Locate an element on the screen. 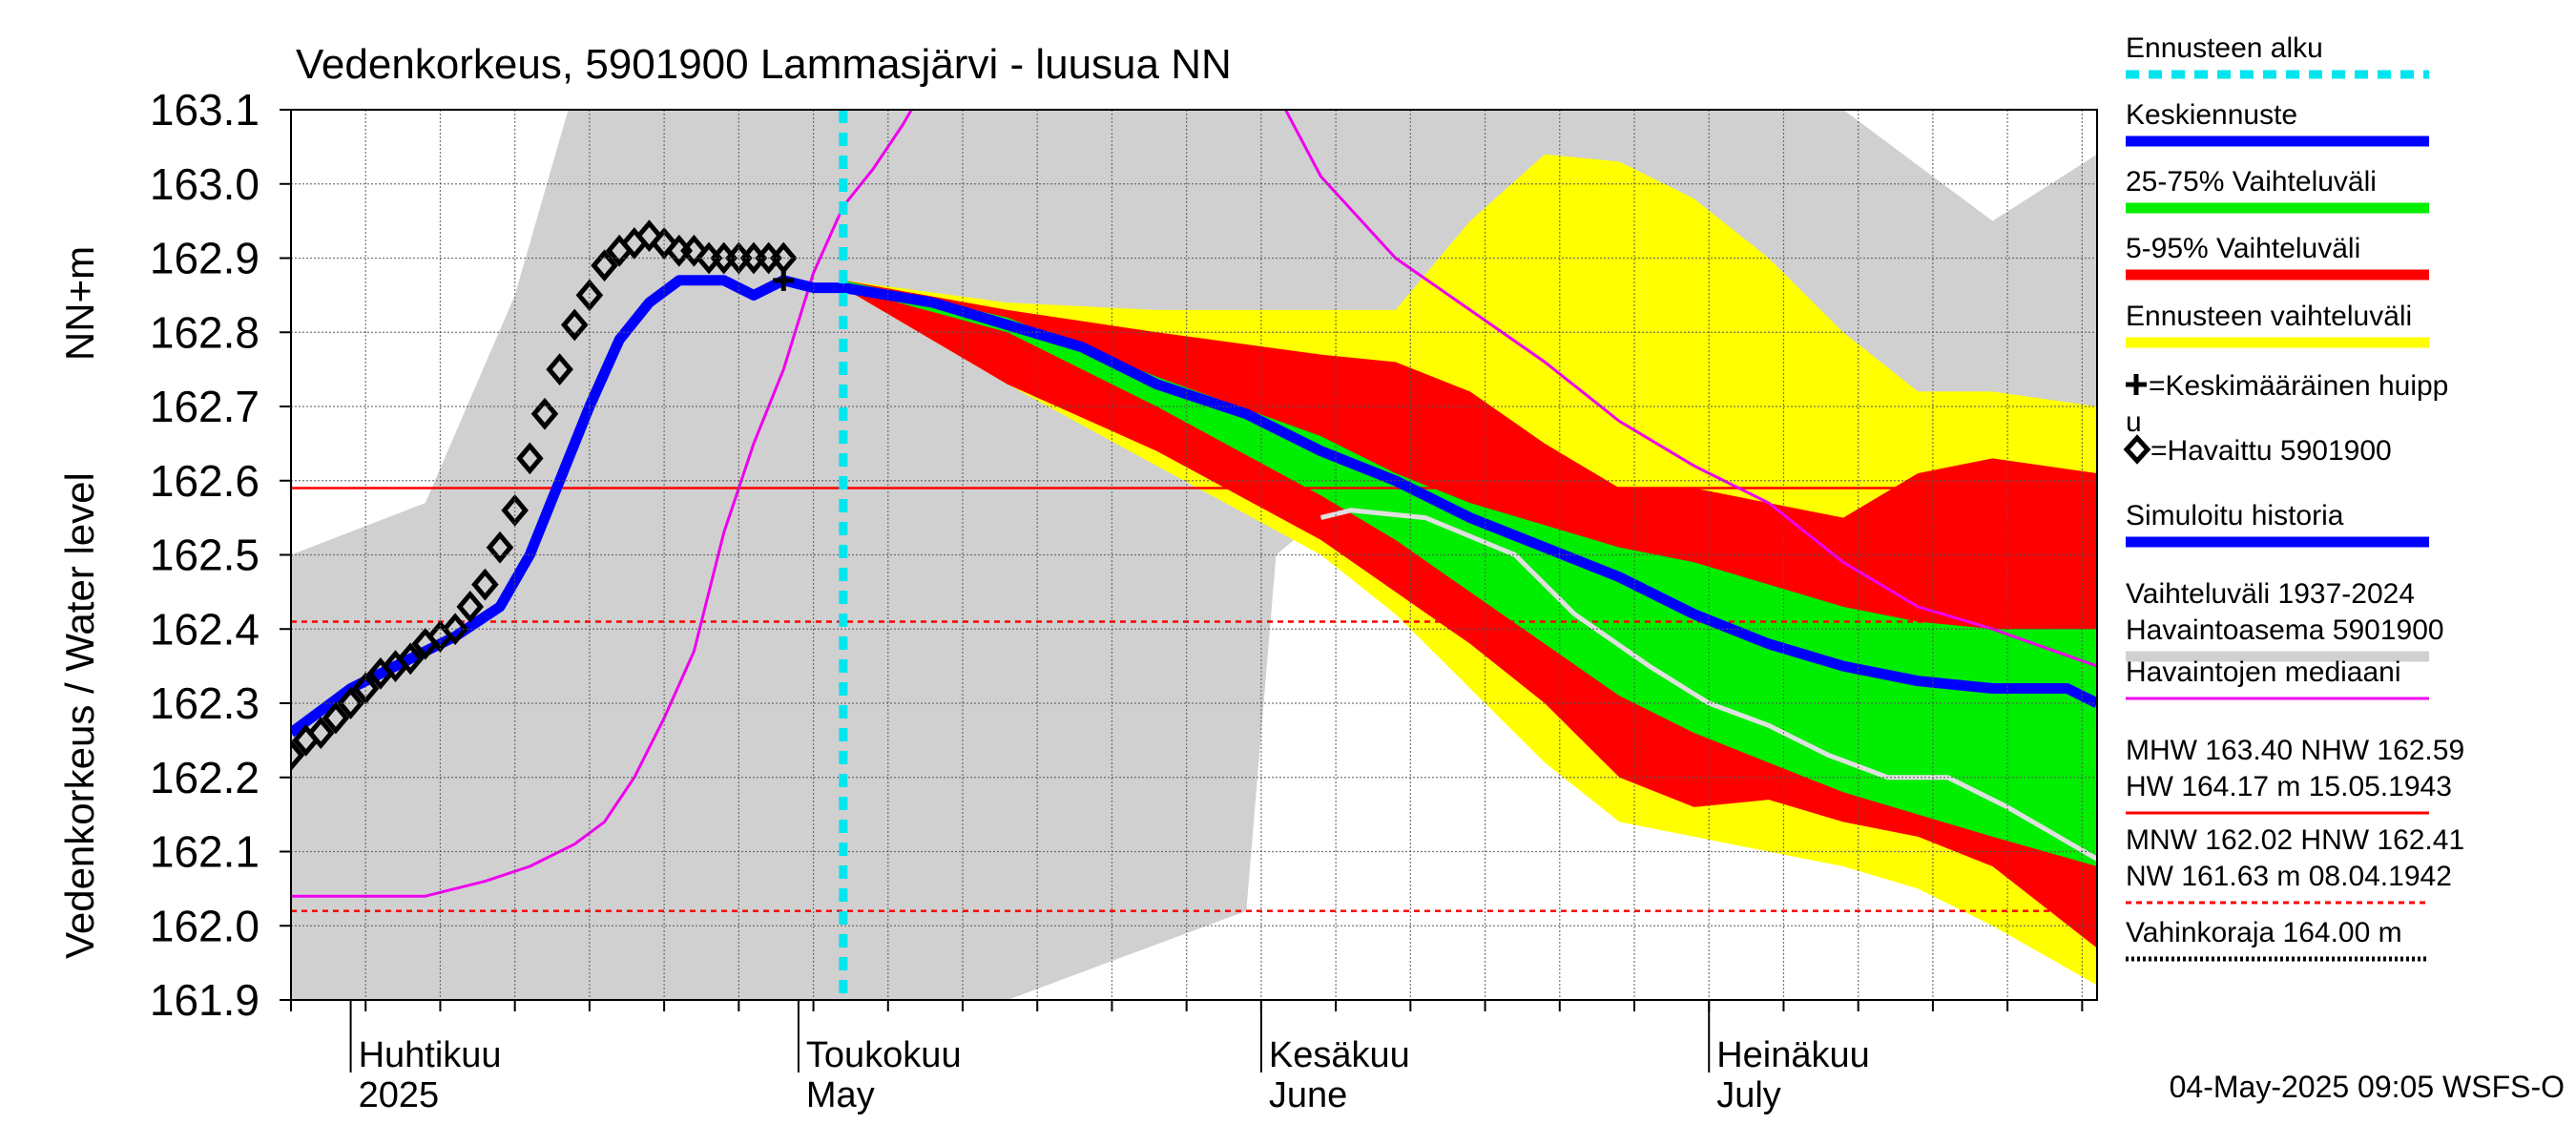 This screenshot has height=1145, width=2576. y-axis-label: Vedenkorkeus / Water level is located at coordinates (79, 715).